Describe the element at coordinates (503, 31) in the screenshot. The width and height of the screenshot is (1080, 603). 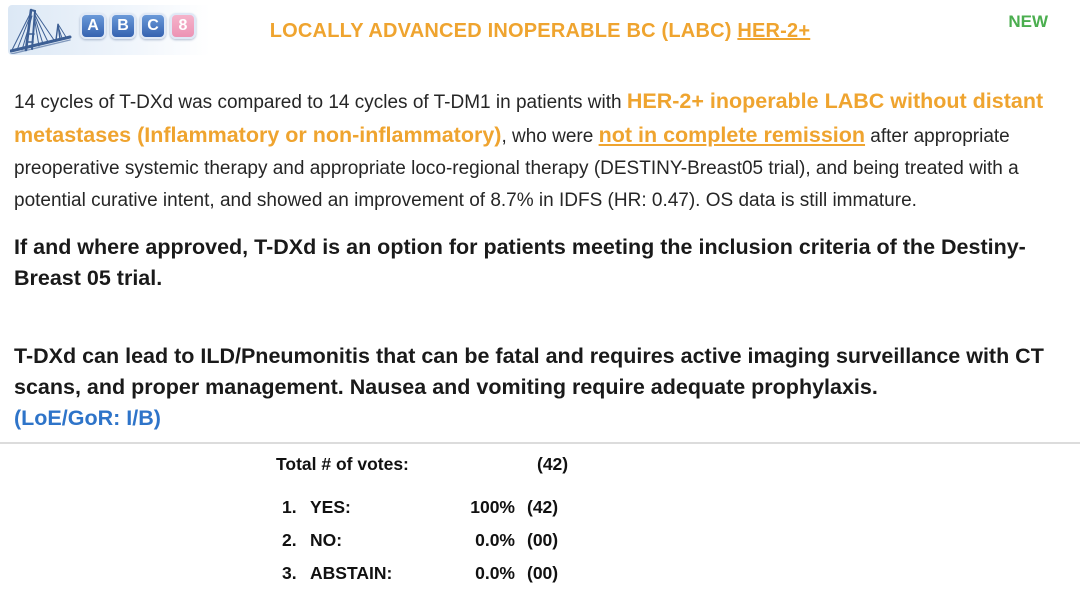
I see `slide-title-main: LOCALLY ADVANCED INOPERABLE BC (LABC)` at that location.